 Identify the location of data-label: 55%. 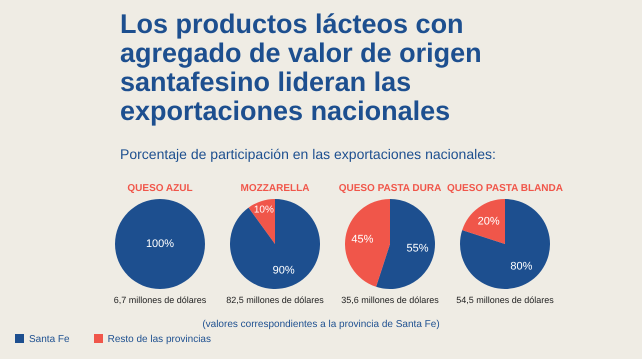
(417, 248).